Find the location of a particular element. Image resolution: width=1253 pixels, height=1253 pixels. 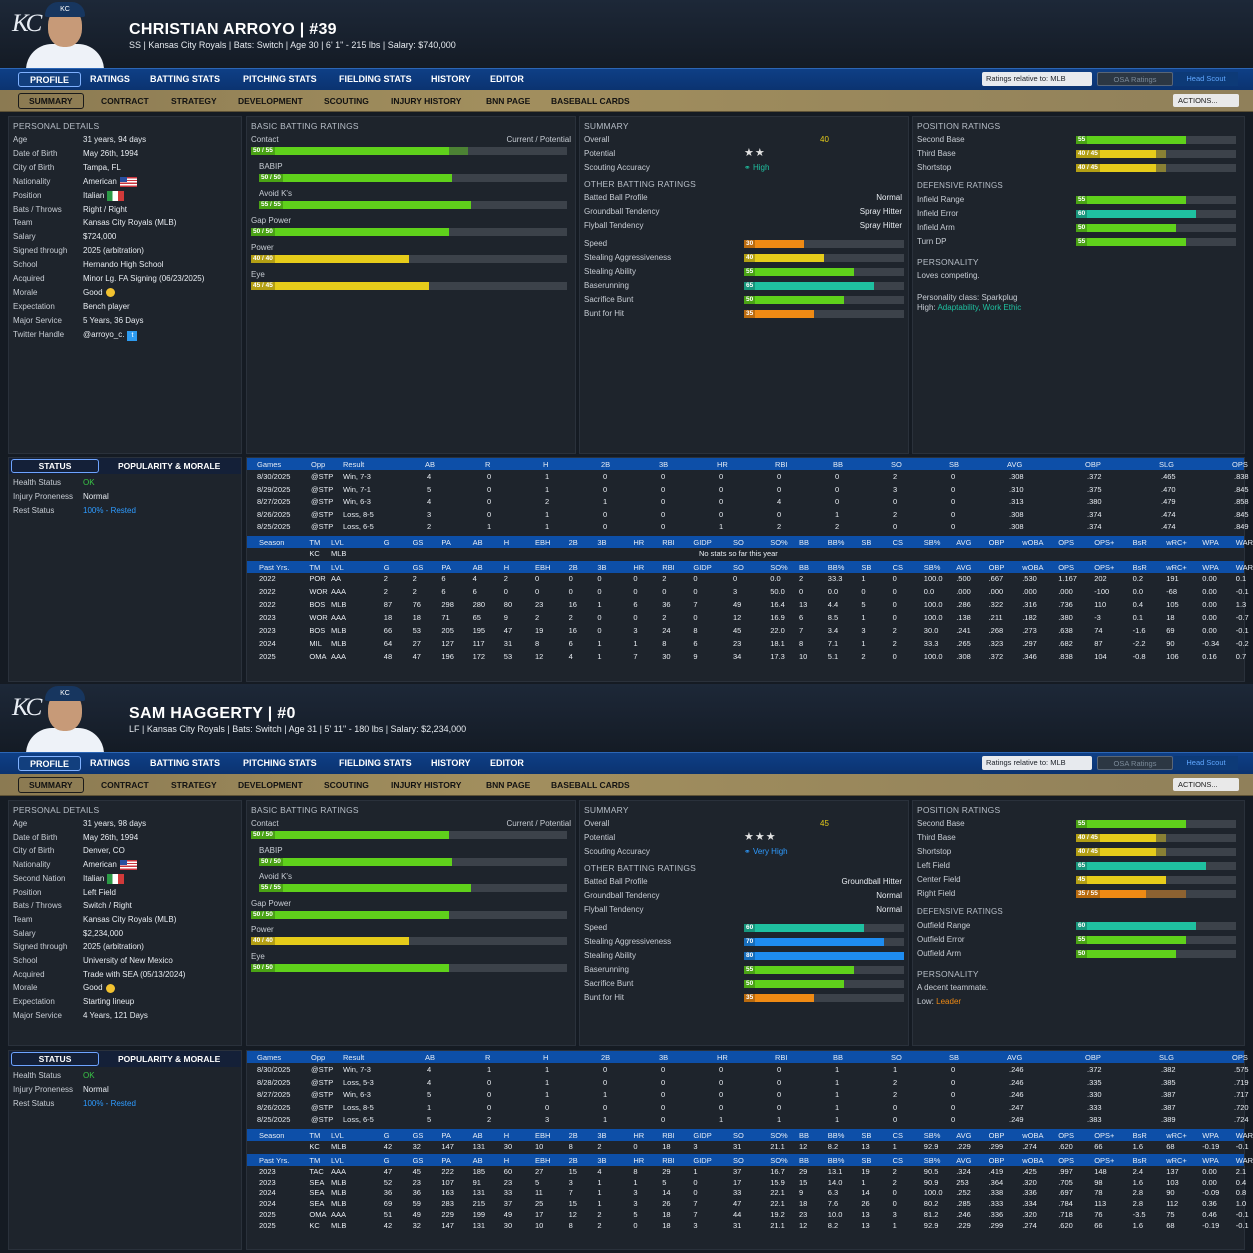

games-header-cell: BB is located at coordinates (838, 464).